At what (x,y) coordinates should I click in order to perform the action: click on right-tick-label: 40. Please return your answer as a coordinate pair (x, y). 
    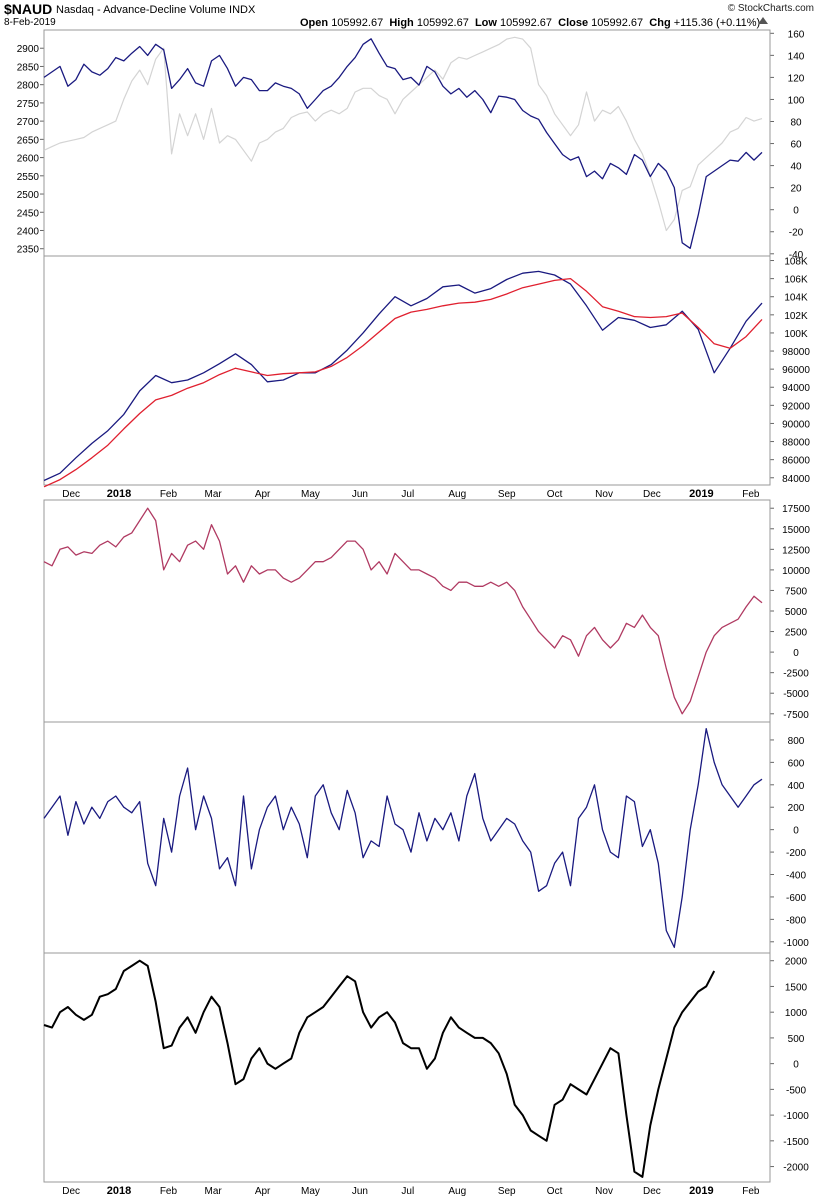
    Looking at the image, I should click on (796, 167).